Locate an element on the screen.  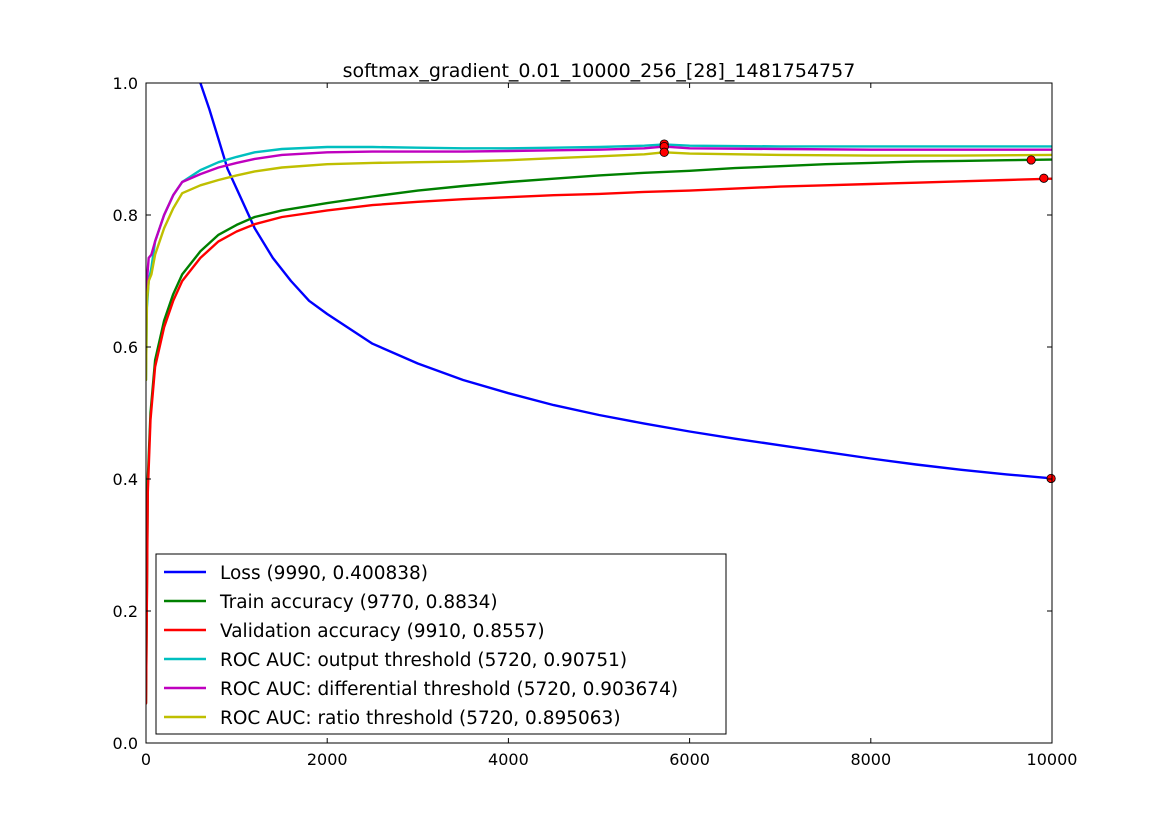
marker-layer is located at coordinates (857, 311).